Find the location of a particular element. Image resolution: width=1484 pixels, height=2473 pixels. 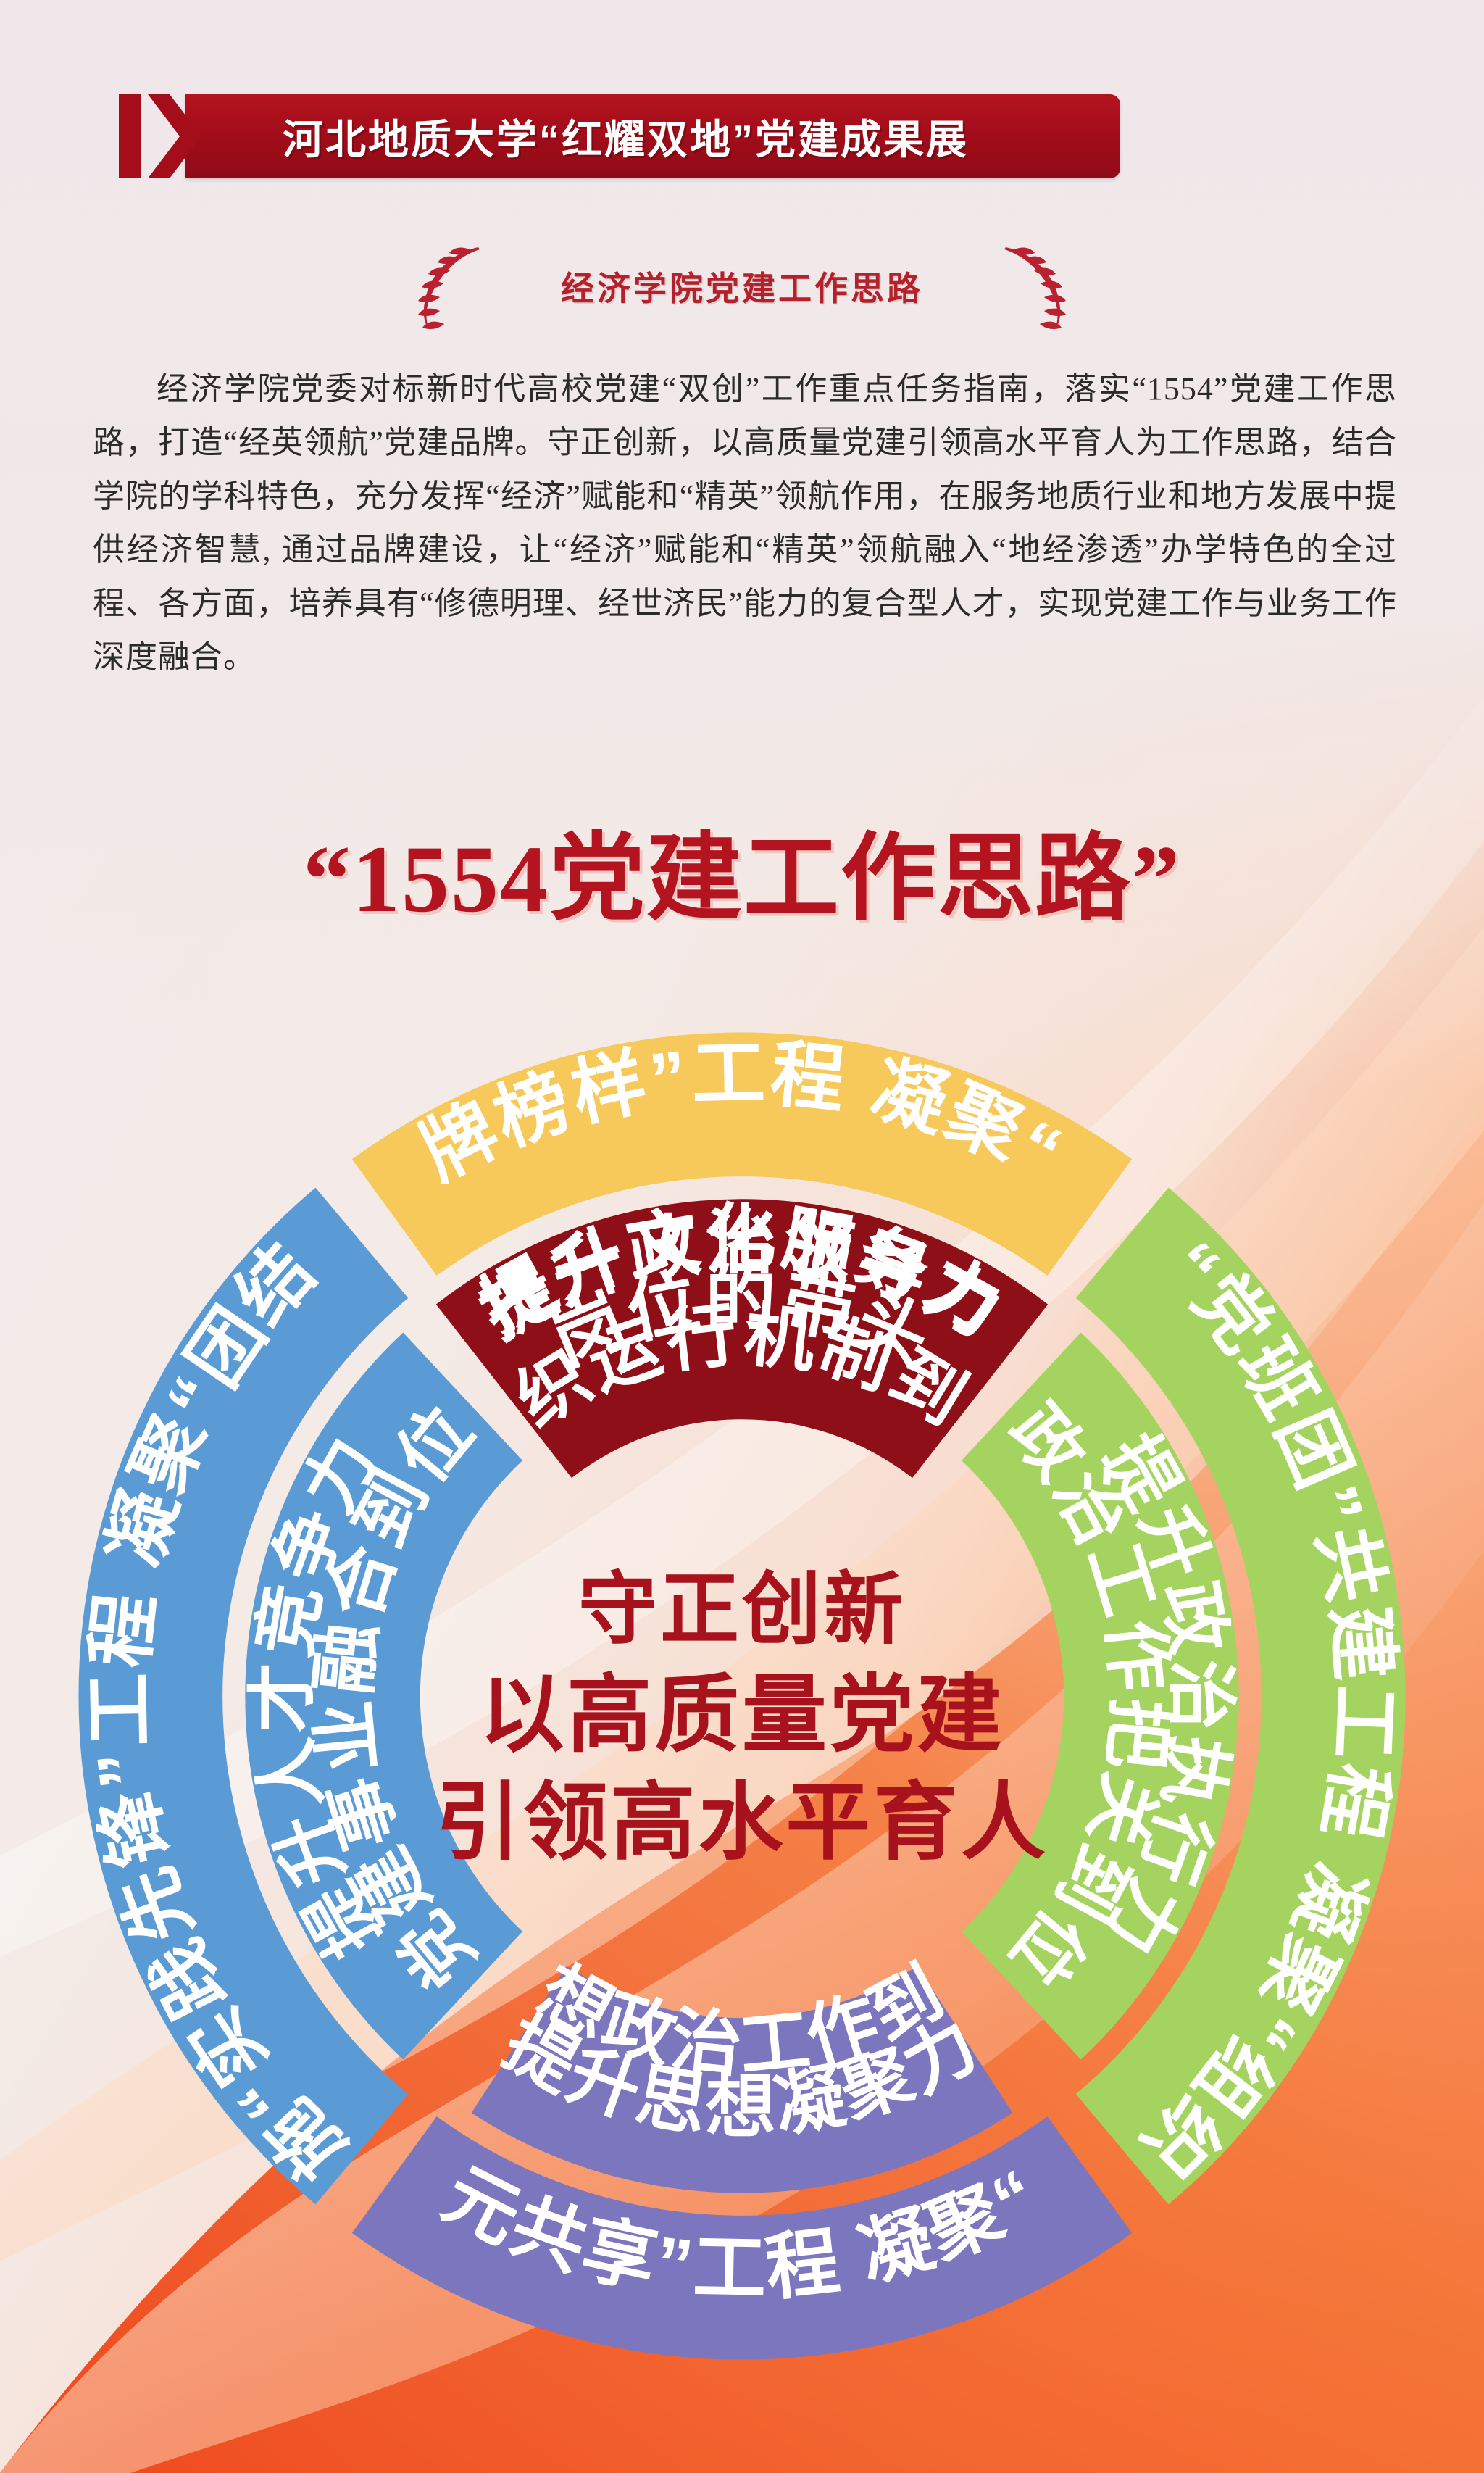

donut-inner-segment-组织力 is located at coordinates (1100, 1696).